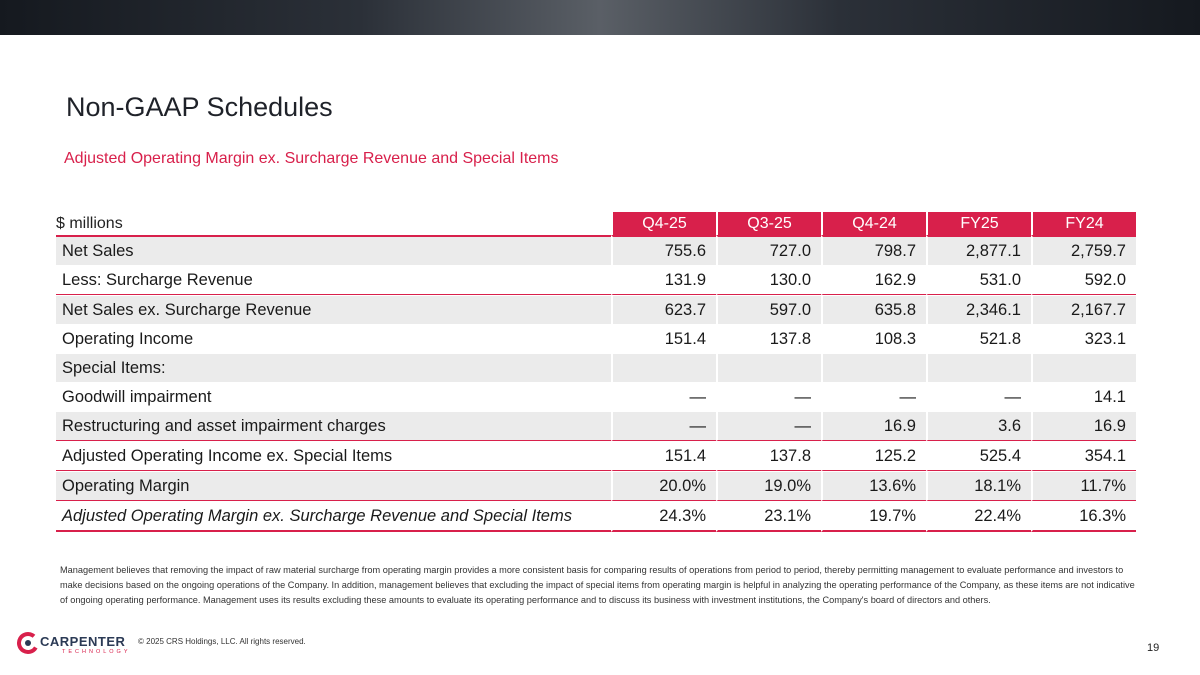 Image resolution: width=1200 pixels, height=675 pixels. What do you see at coordinates (873, 456) in the screenshot?
I see `cell-value: 125.2` at bounding box center [873, 456].